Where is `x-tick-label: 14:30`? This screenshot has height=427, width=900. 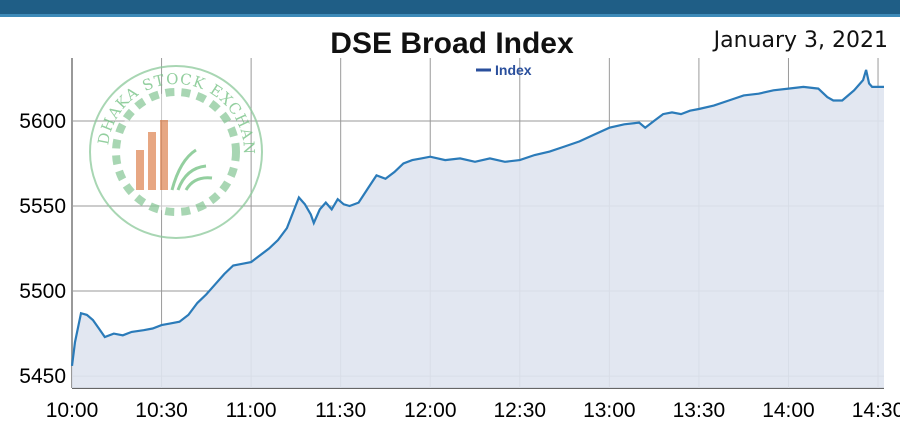 x-tick-label: 14:30 is located at coordinates (876, 410).